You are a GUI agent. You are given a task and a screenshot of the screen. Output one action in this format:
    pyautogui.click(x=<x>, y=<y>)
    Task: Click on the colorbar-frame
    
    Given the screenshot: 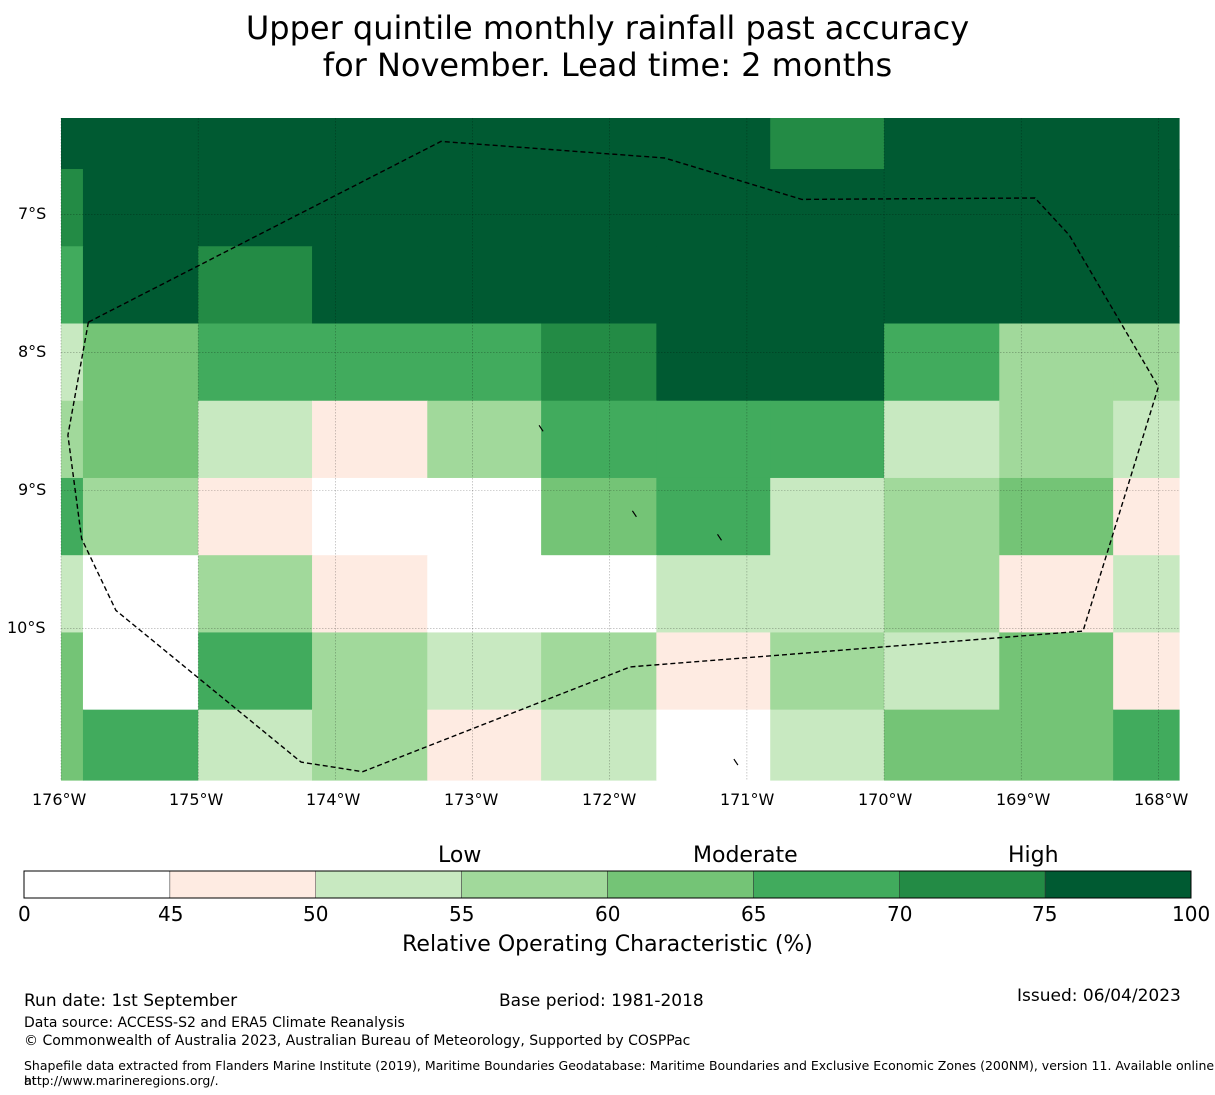 What is the action you would take?
    pyautogui.click(x=607, y=884)
    